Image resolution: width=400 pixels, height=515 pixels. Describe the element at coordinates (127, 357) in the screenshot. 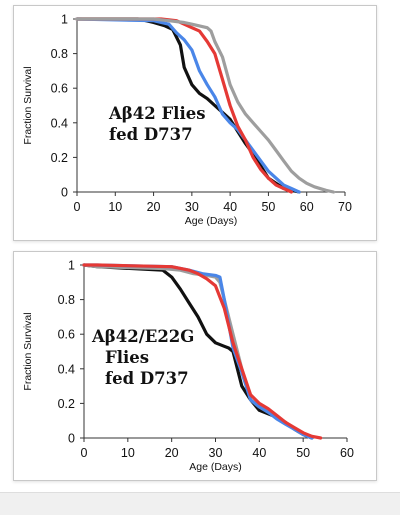

I see `chart-annotation-line: Flies` at that location.